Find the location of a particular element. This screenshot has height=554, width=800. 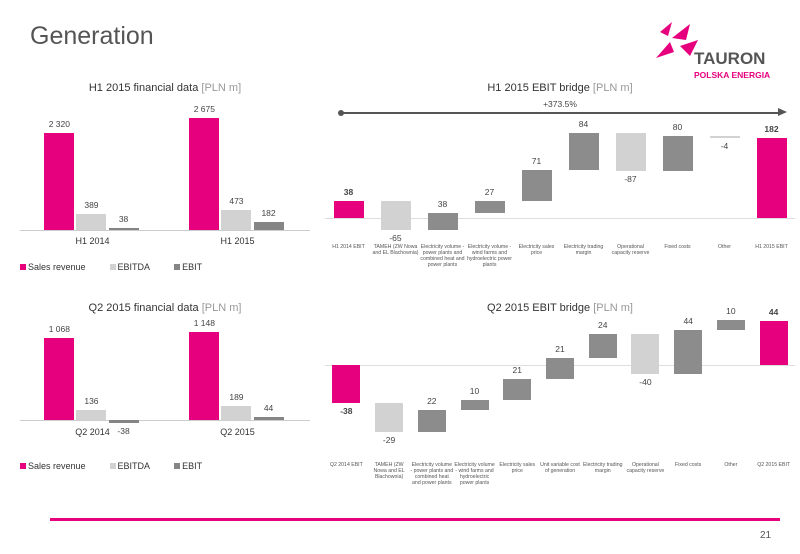

value-label: 1 148 is located at coordinates (204, 323).